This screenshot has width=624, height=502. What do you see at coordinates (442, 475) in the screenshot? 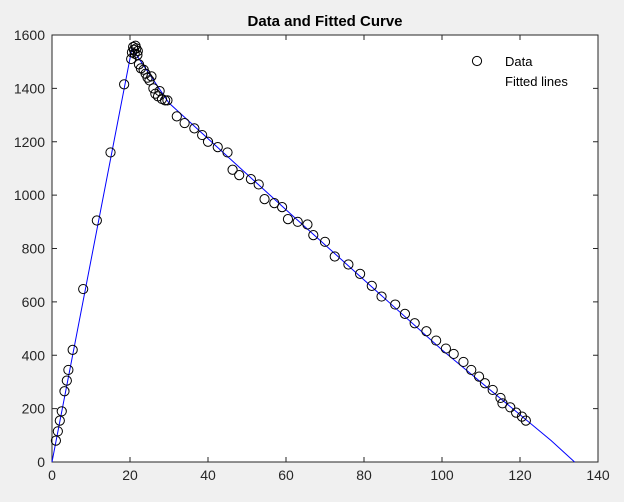
I see `x-tick-label: 100` at bounding box center [442, 475].